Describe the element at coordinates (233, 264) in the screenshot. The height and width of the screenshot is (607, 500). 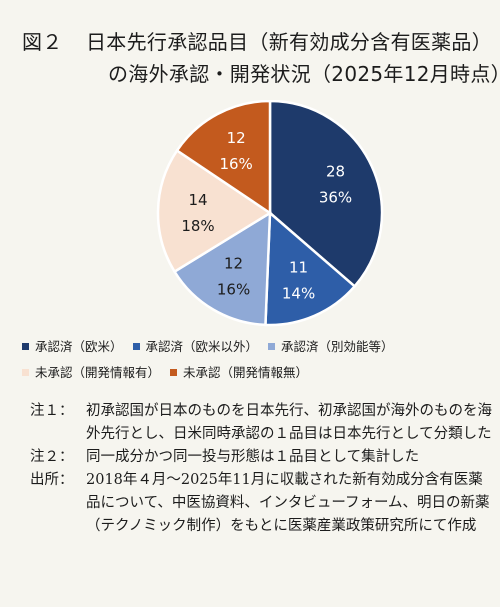
I see `slice-value-label-3: 12` at that location.